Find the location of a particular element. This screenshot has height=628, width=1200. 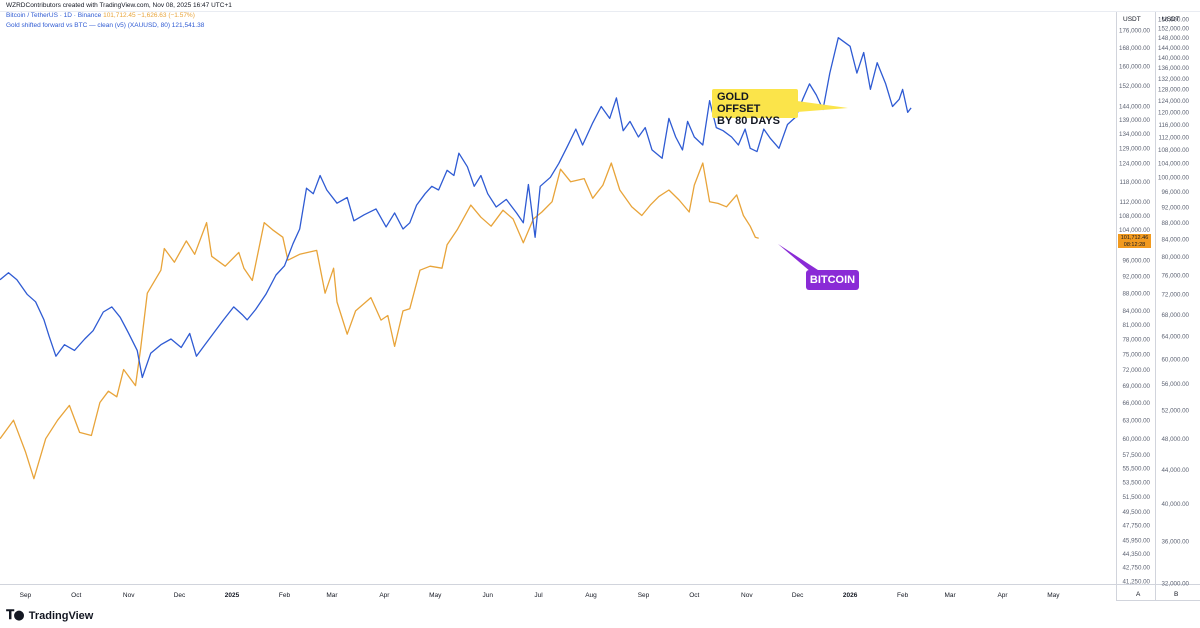

tradingview-logo: 𝐓● TradingView is located at coordinates (49, 615).